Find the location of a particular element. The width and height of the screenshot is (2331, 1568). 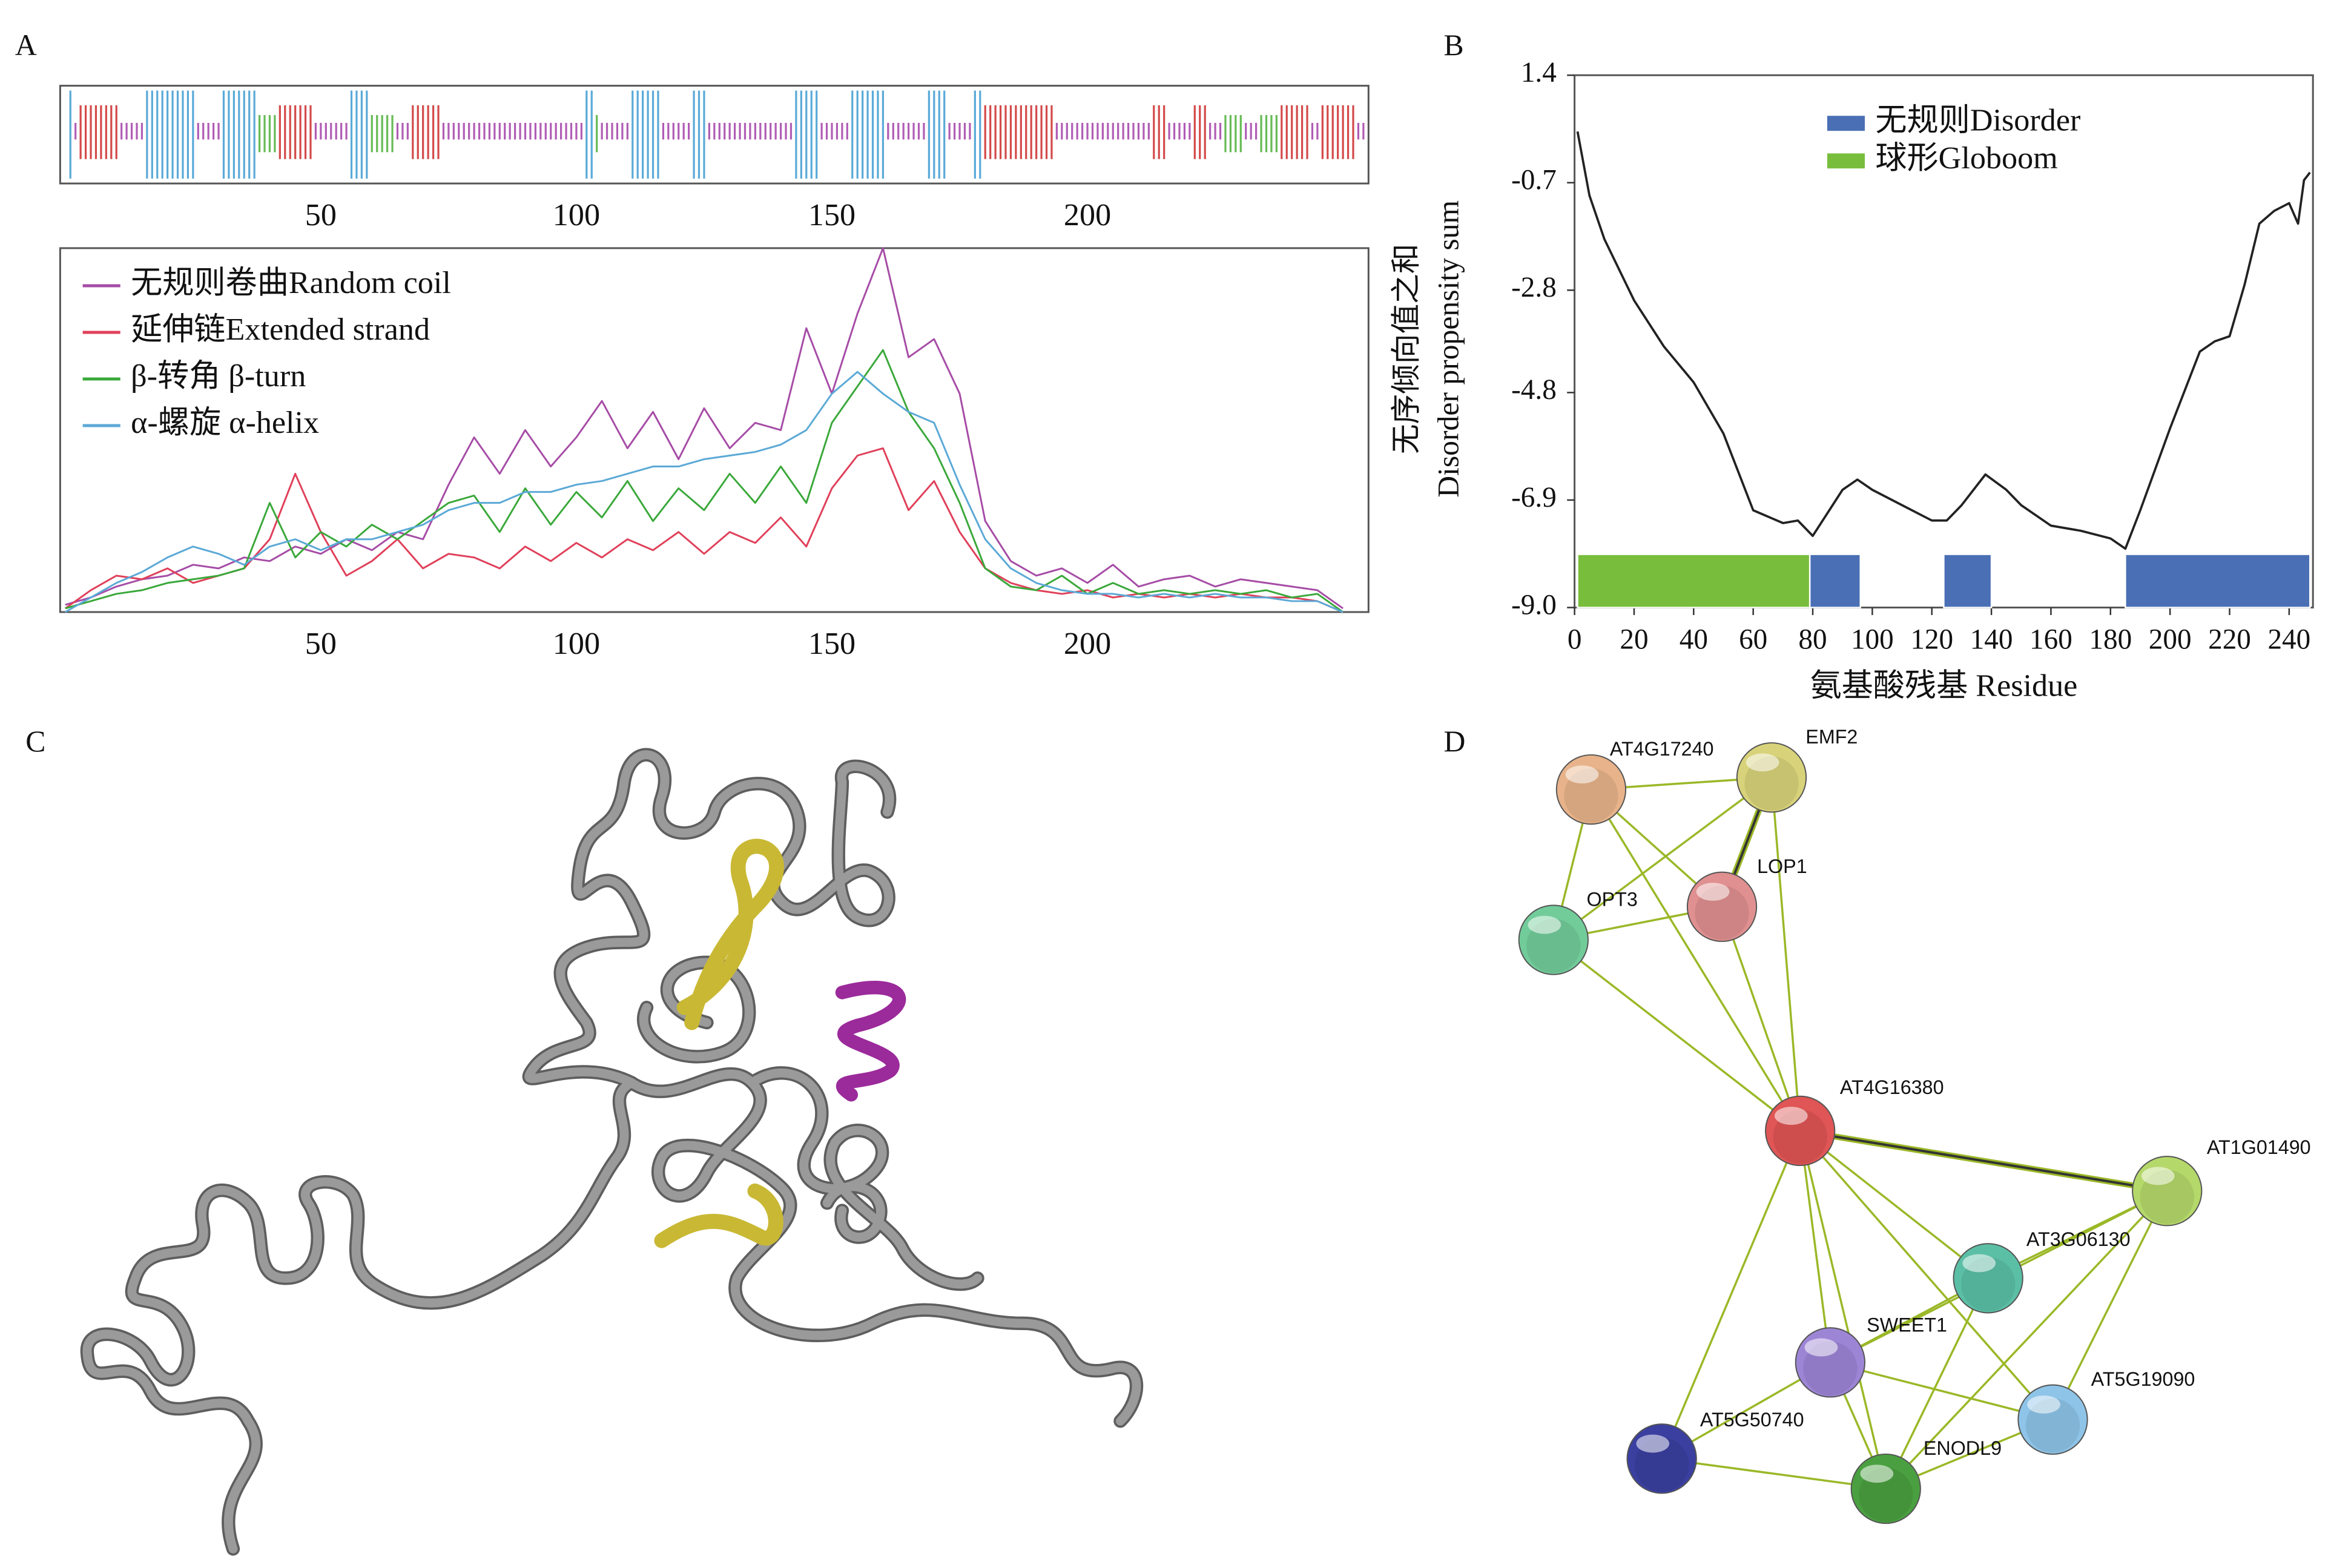

legend-label: 延伸链Extended strand is located at coordinates (280, 329).